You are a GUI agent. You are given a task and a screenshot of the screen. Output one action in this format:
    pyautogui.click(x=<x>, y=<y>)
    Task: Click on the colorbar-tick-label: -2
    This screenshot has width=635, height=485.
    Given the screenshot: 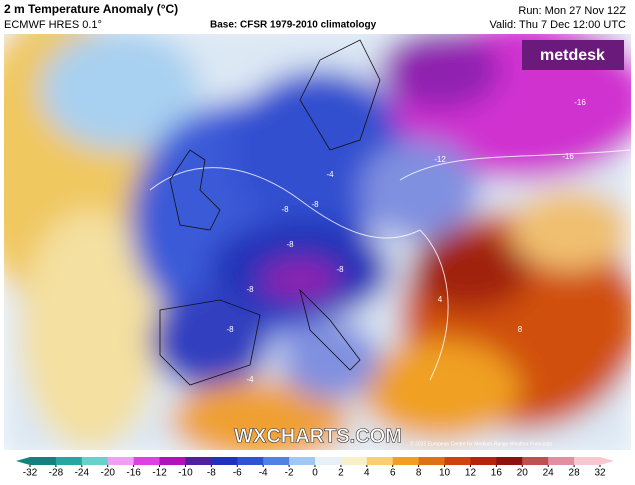 What is the action you would take?
    pyautogui.click(x=289, y=473)
    